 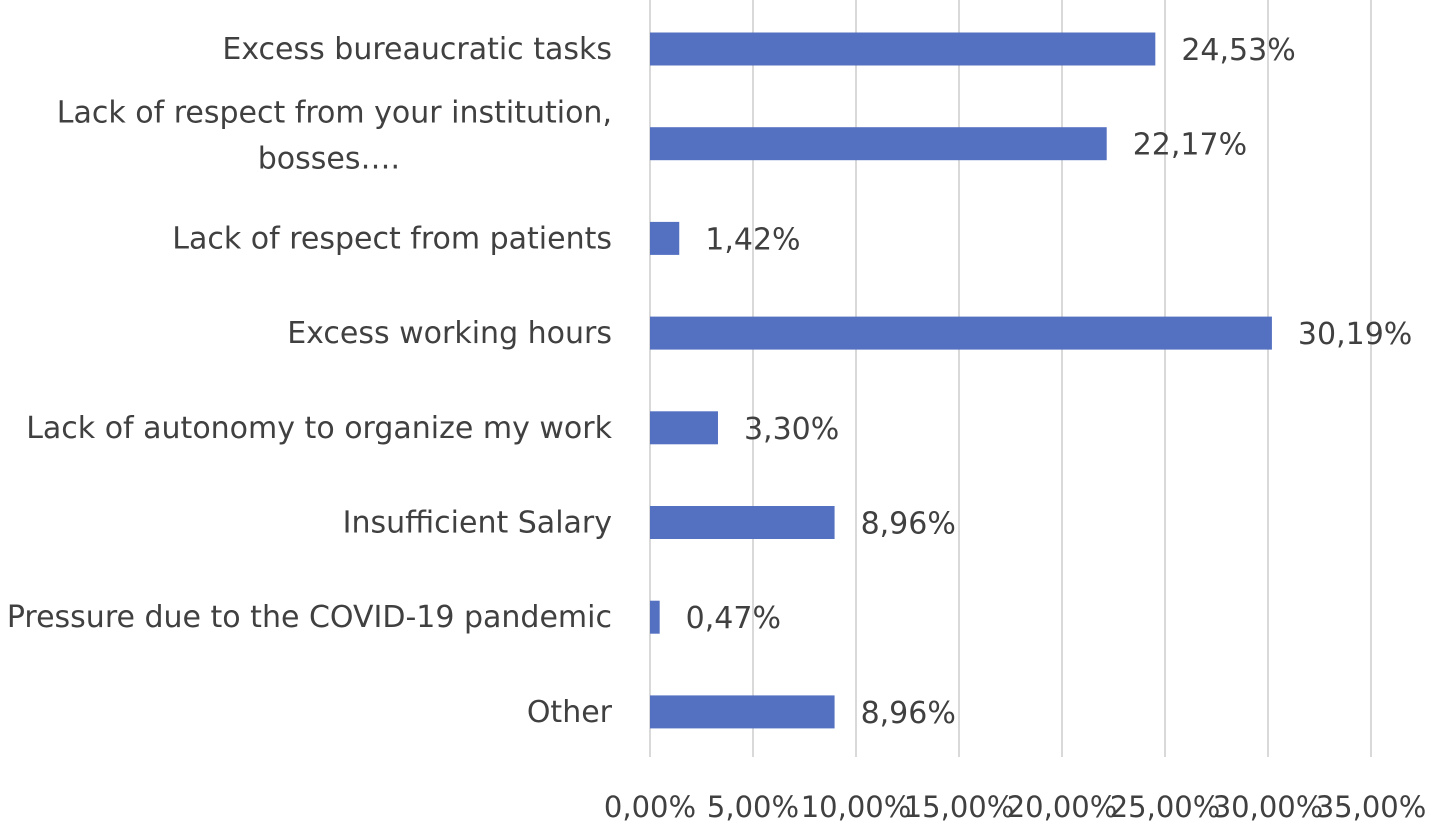 What do you see at coordinates (1190, 145) in the screenshot?
I see `data-label: 22,17%` at bounding box center [1190, 145].